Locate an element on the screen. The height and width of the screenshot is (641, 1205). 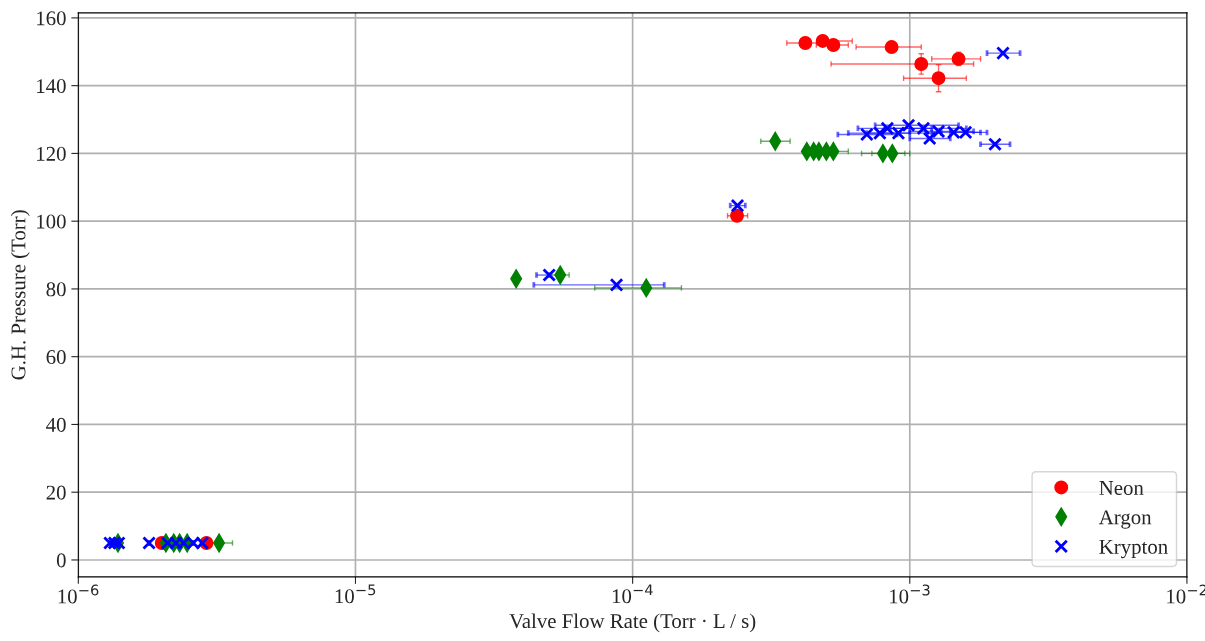
x-tick-label: 10$^{−3}$ is located at coordinates (910, 594).